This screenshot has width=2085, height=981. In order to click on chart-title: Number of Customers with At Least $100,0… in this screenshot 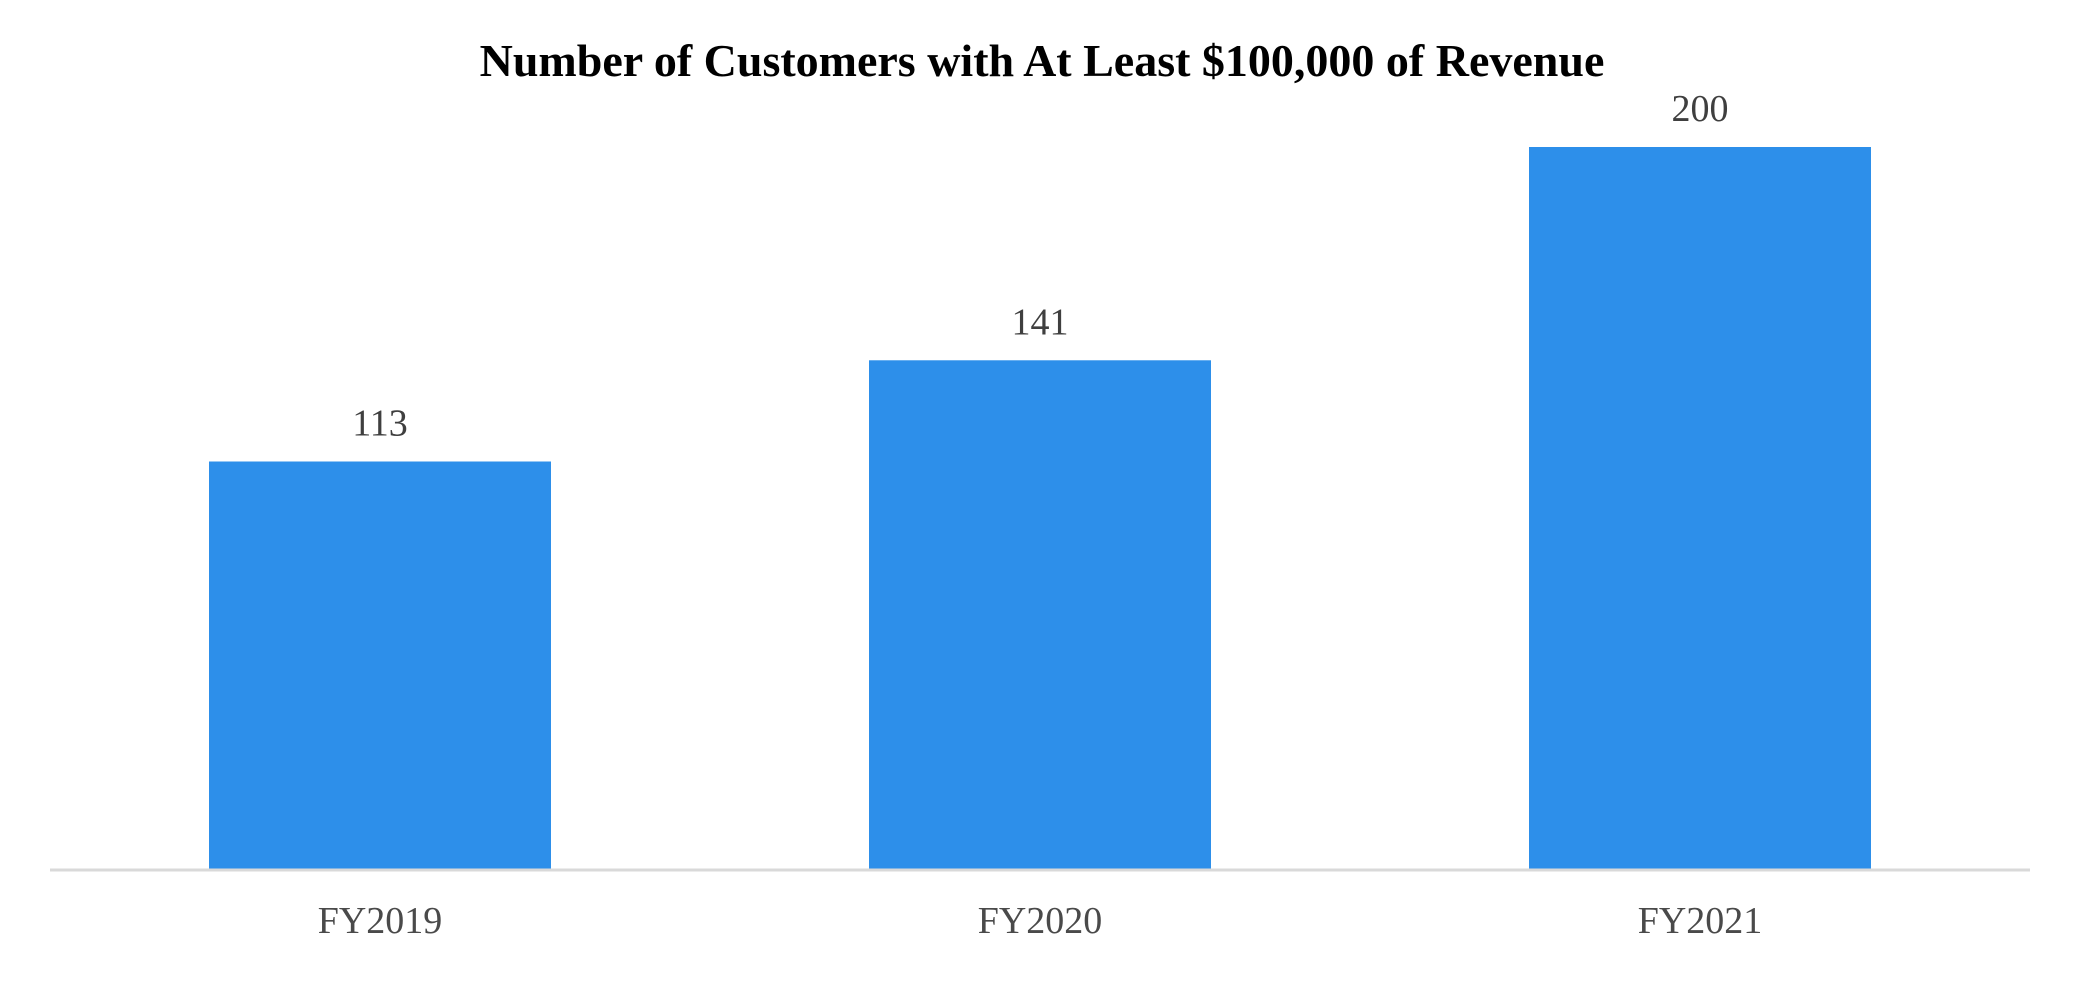, I will do `click(1042, 60)`.